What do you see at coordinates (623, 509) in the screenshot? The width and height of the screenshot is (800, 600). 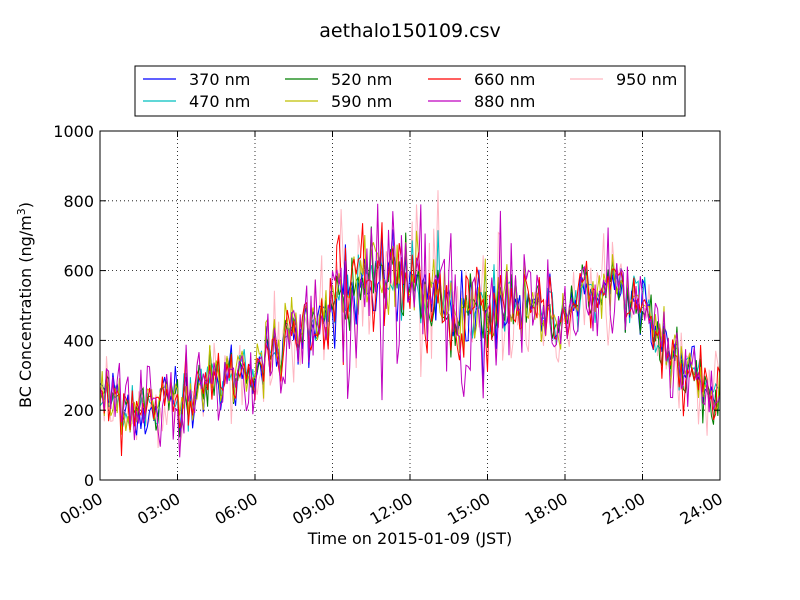 I see `x-tick-label: 21:00` at bounding box center [623, 509].